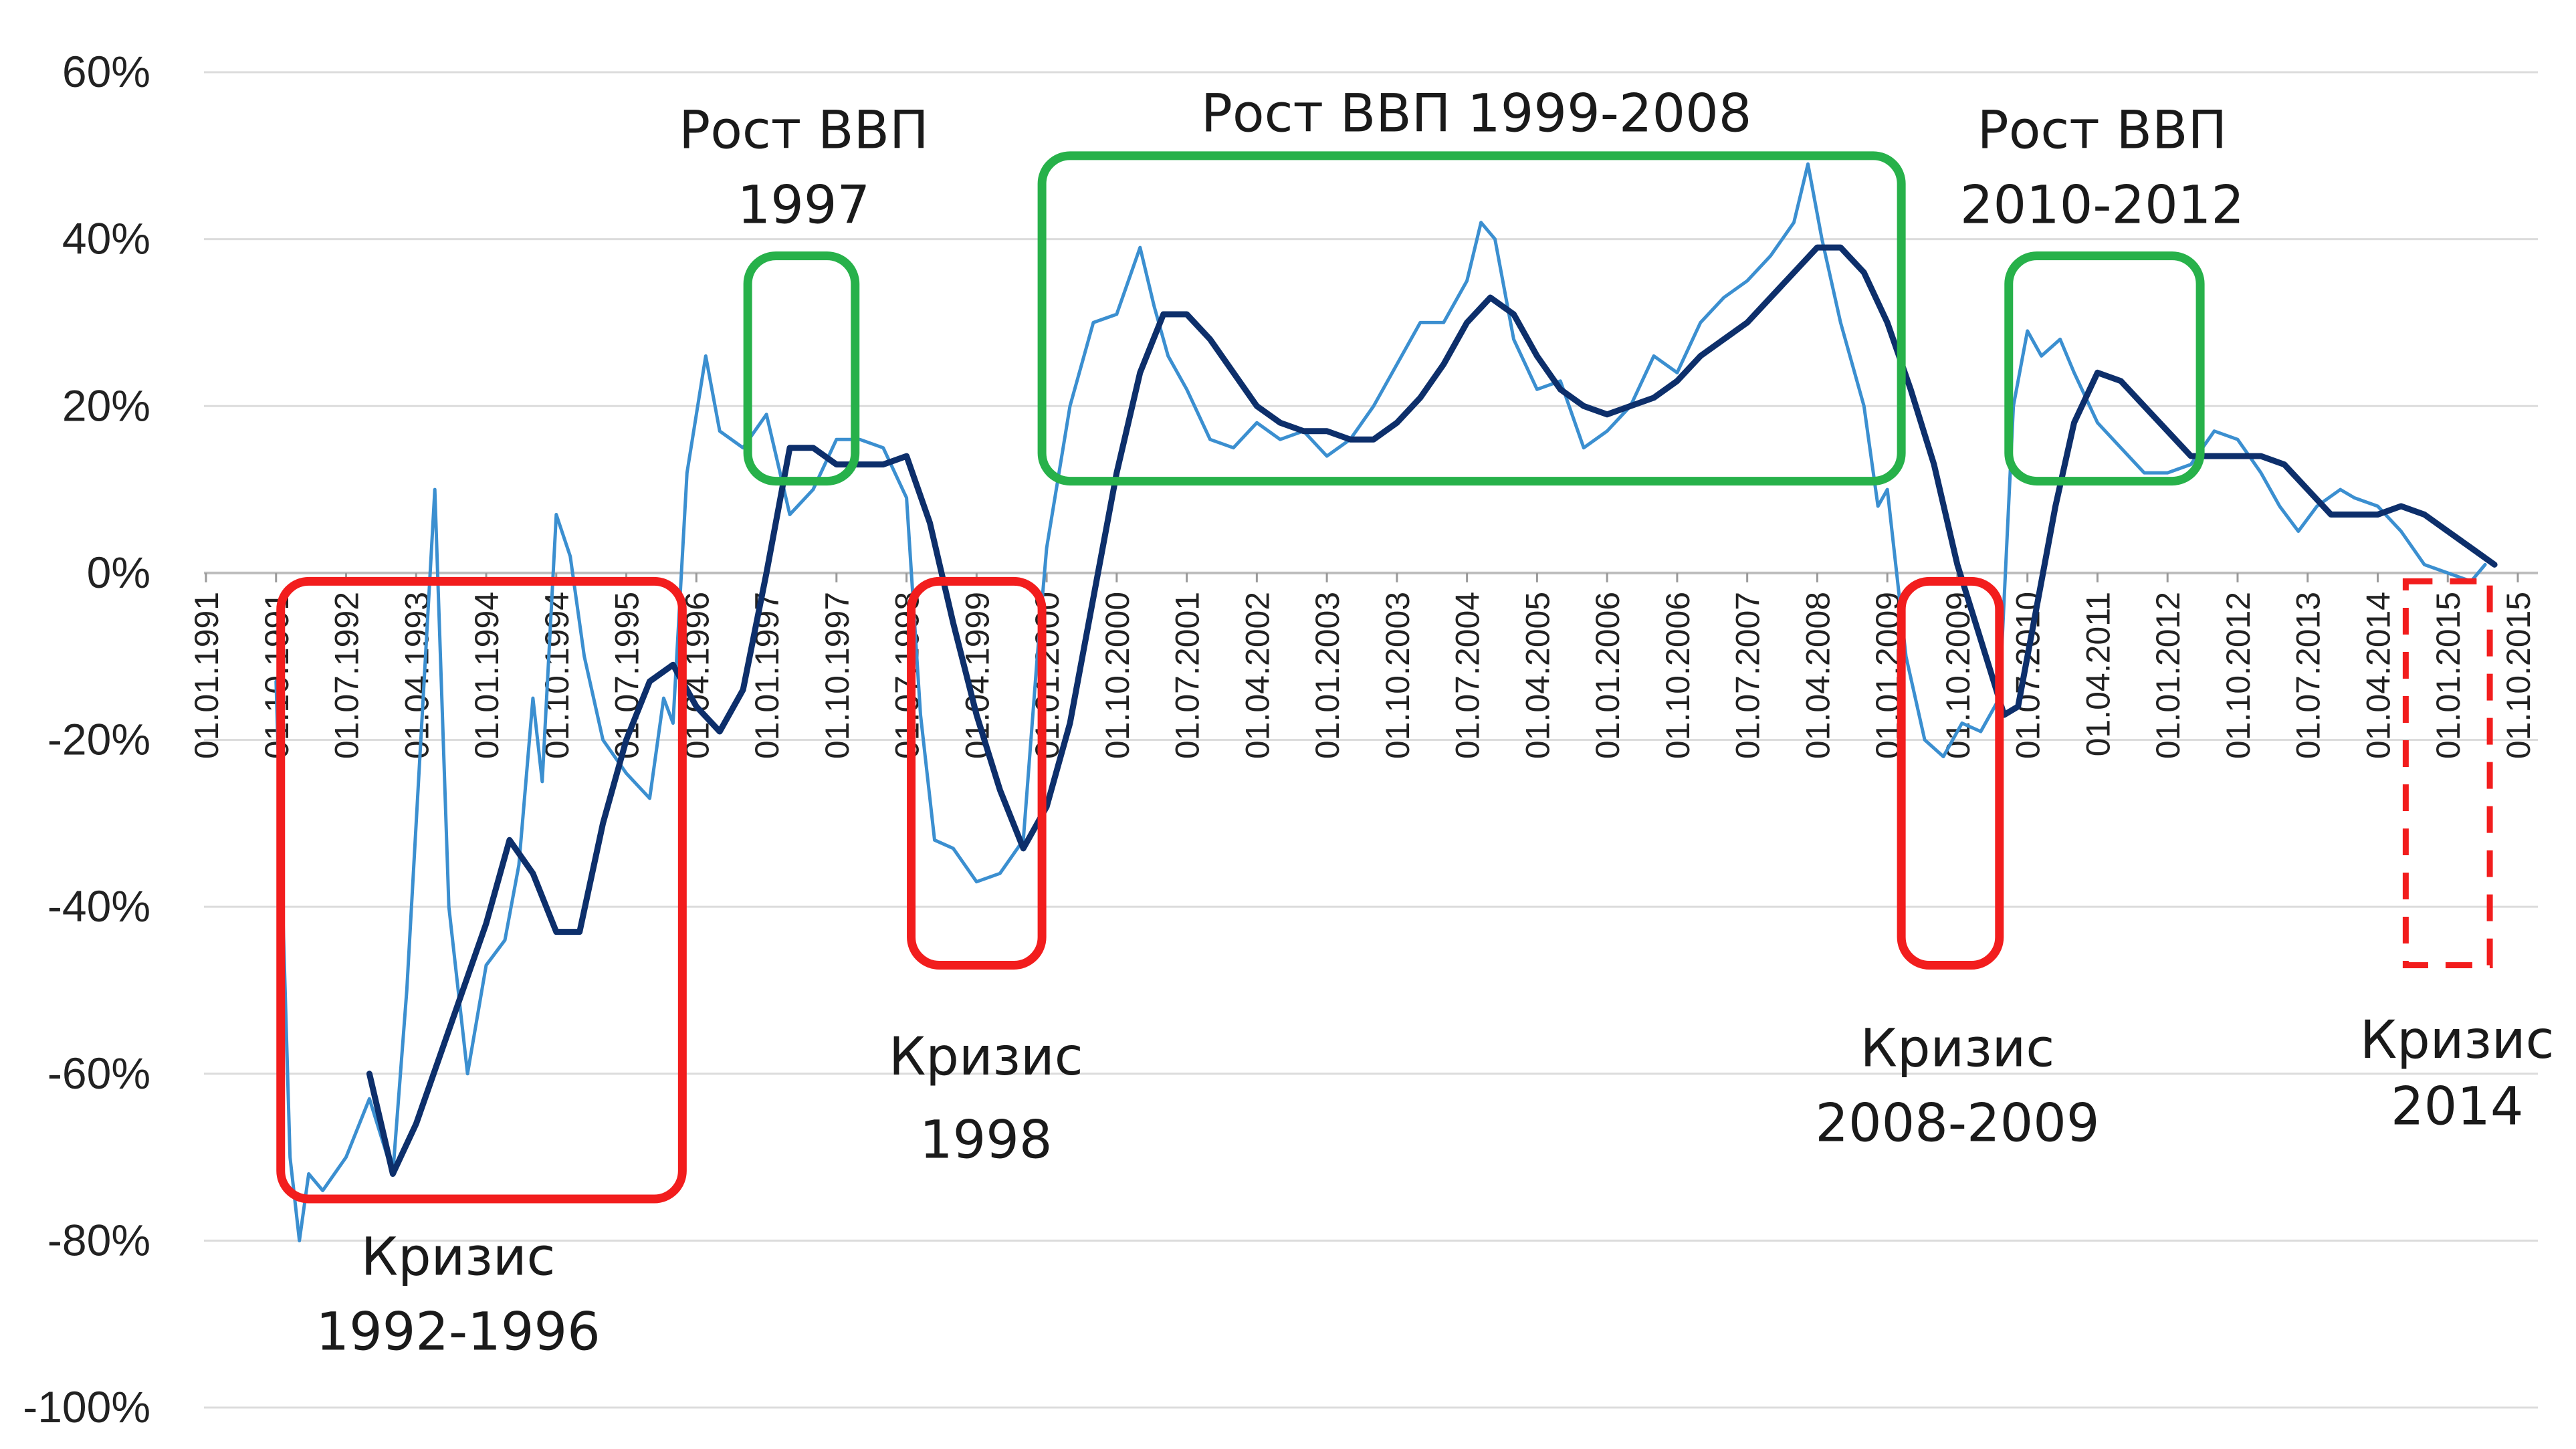 The width and height of the screenshot is (2576, 1449). What do you see at coordinates (1950, 773) in the screenshot?
I see `crisis-2008-2009-box` at bounding box center [1950, 773].